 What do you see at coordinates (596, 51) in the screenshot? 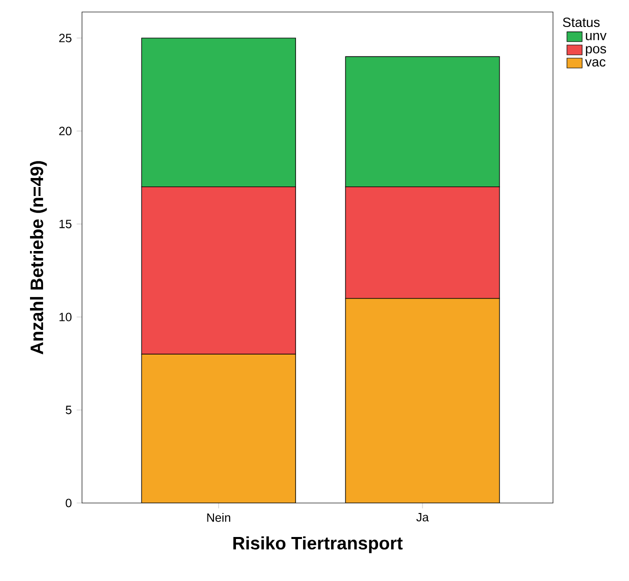
I see `legend-label: pos` at bounding box center [596, 51].